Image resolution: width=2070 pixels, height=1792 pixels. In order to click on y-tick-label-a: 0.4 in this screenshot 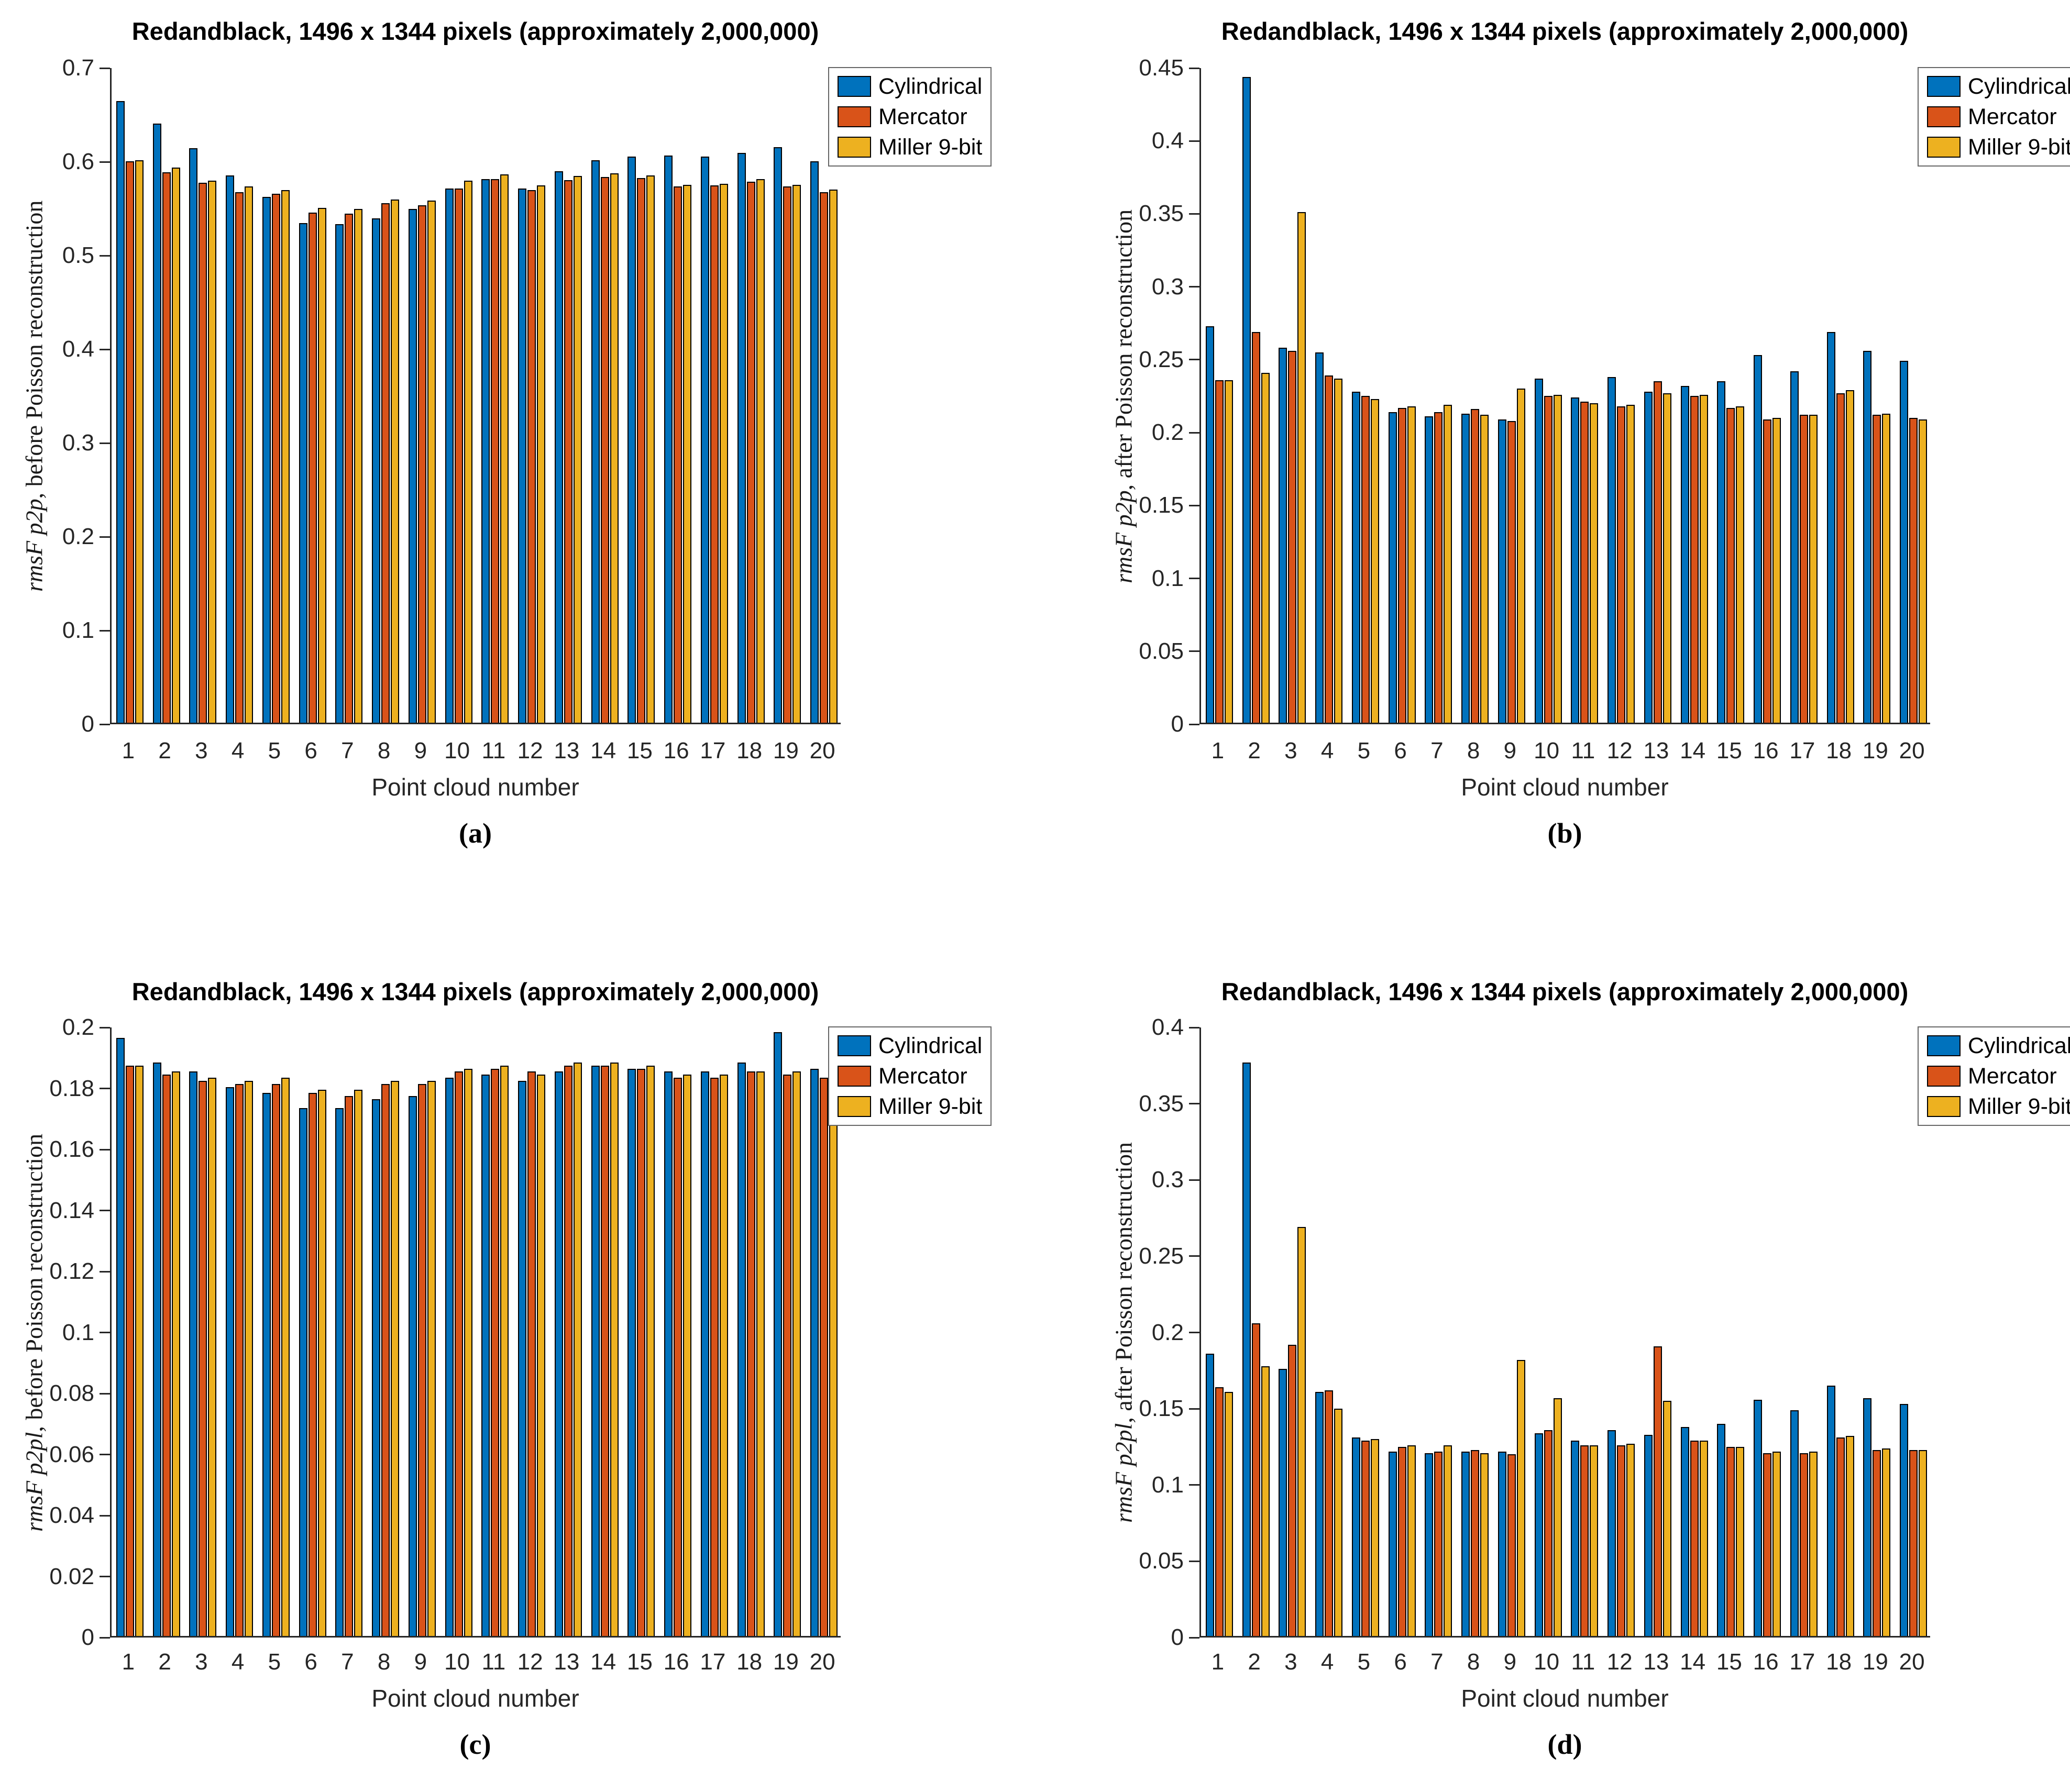, I will do `click(78, 349)`.